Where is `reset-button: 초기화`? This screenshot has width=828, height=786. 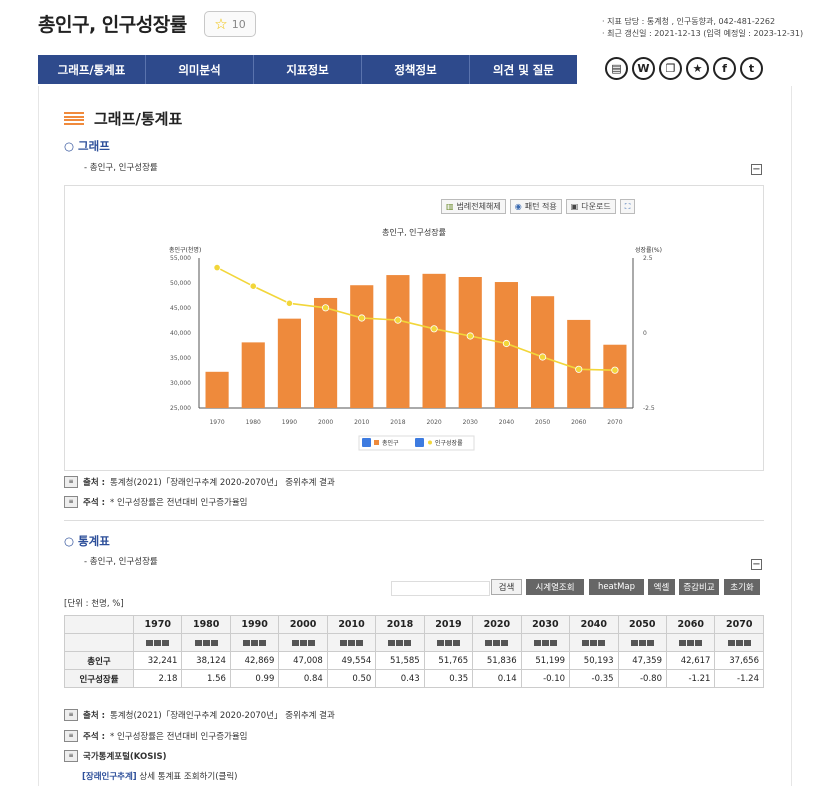
reset-button: 초기화 is located at coordinates (742, 587).